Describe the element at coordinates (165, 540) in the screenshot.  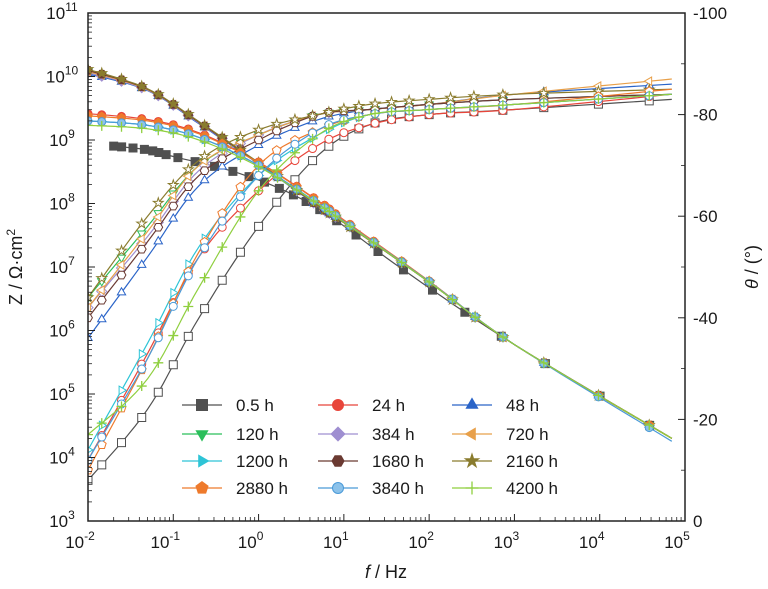
I see `x-tick-label: 10⁻¹` at that location.